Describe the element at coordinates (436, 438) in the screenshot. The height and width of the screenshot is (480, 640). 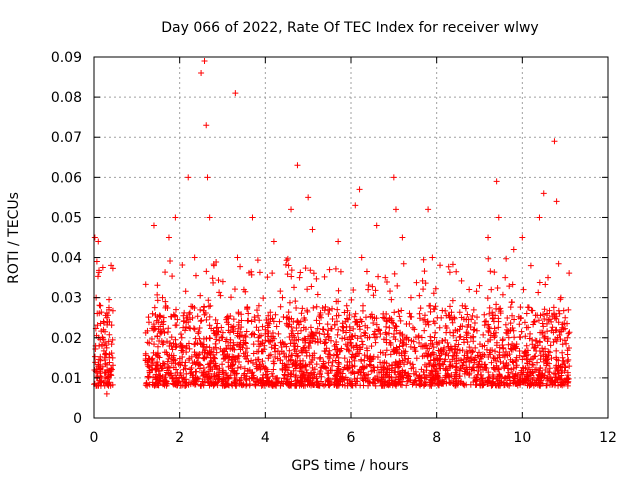
I see `x-tick-label: 8` at that location.